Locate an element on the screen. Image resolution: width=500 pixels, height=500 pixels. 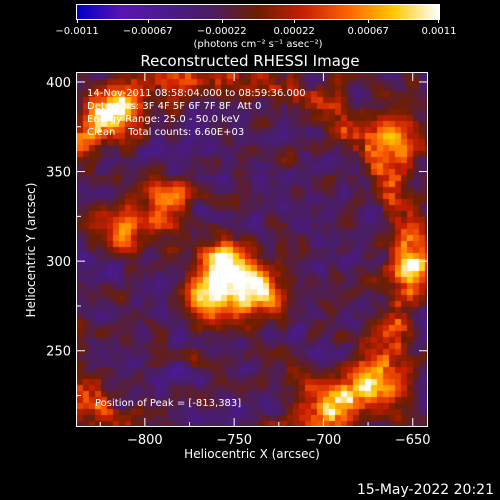
annotation-method: Clean Total counts: 6.60E+03 is located at coordinates (166, 132).